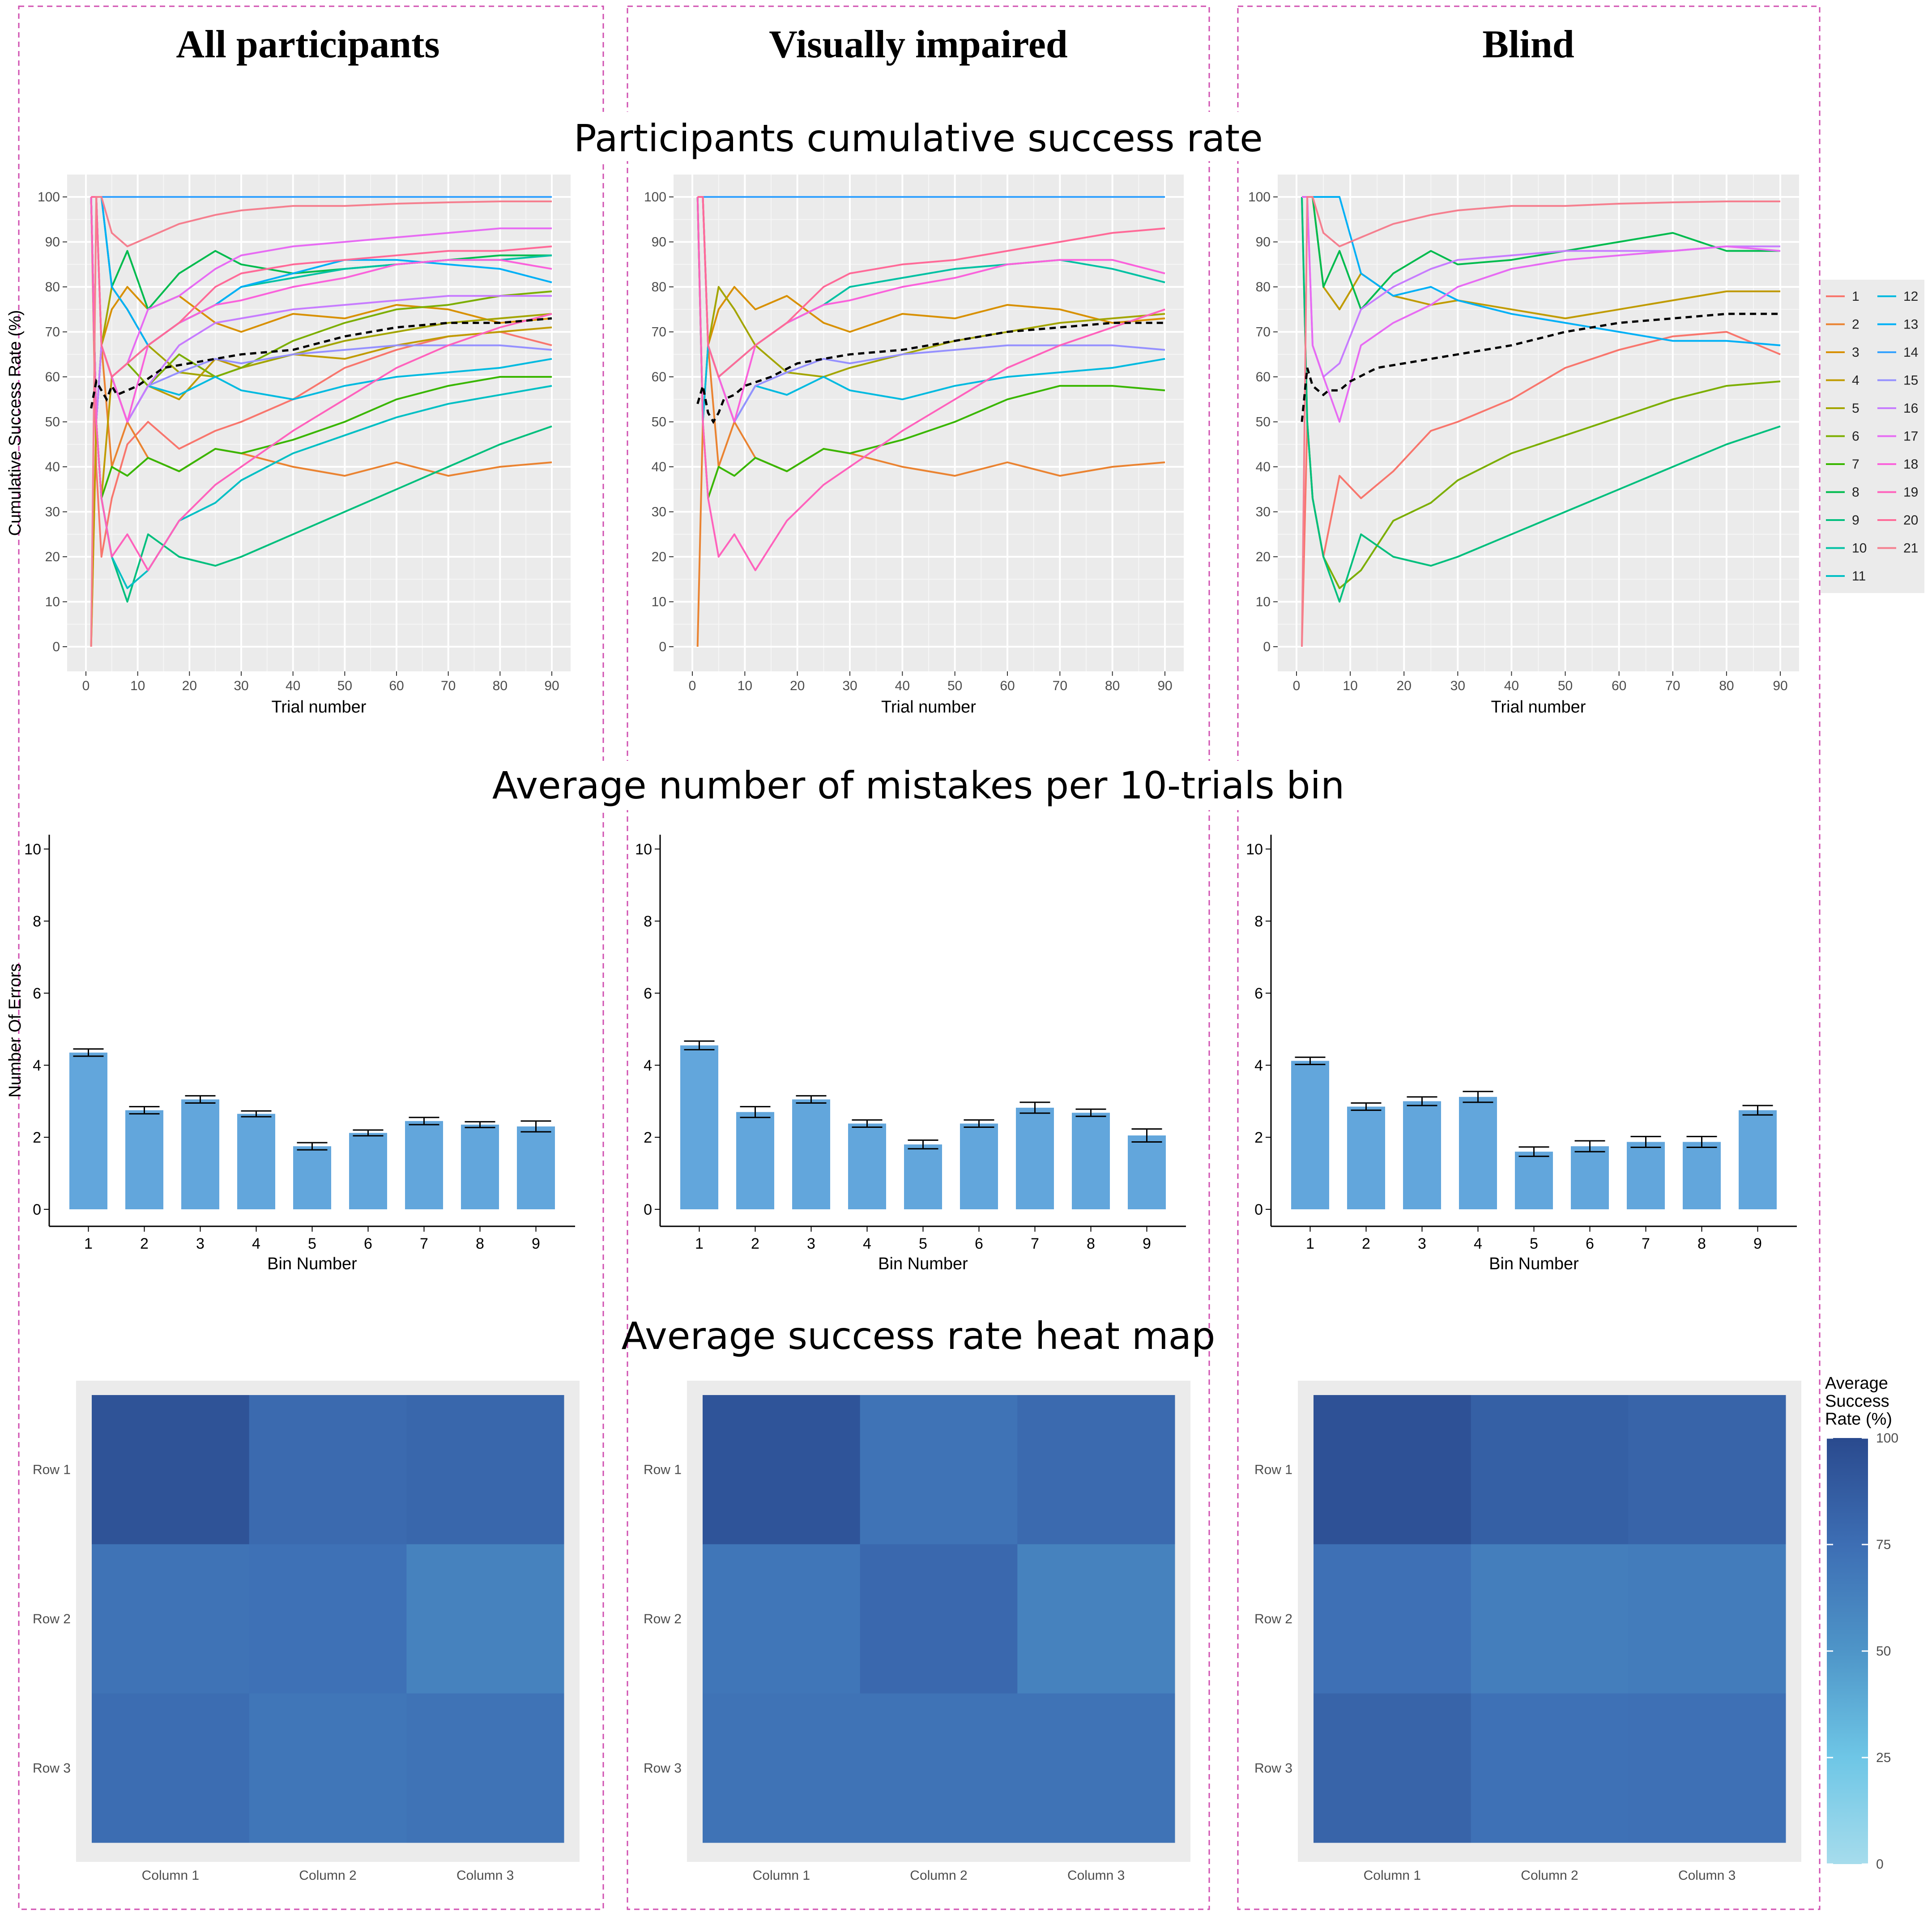 The height and width of the screenshot is (1916, 1932). I want to click on y-tick-label: 10, so click(1263, 602).